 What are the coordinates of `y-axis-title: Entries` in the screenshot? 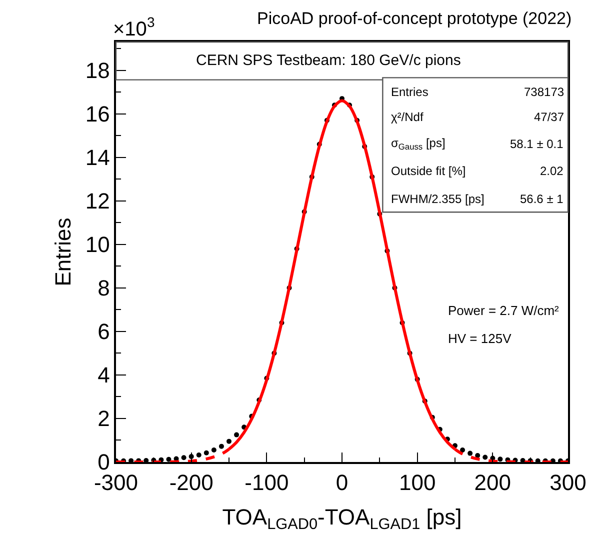 It's located at (63, 252).